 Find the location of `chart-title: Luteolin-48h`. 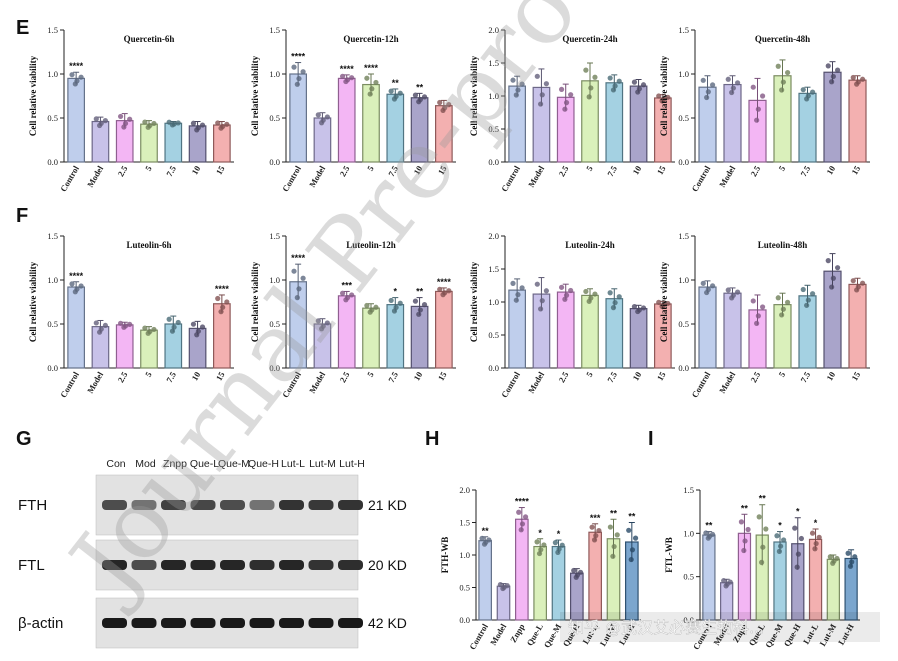

chart-title: Luteolin-48h is located at coordinates (783, 245).